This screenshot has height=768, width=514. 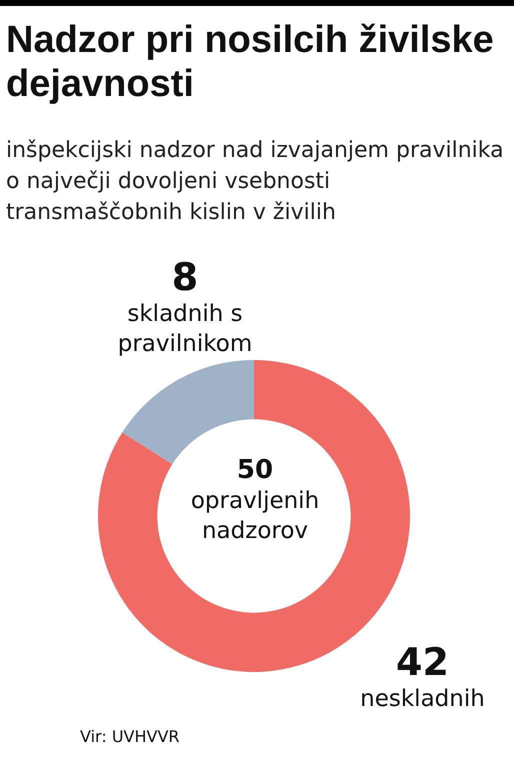 I want to click on chart-subtitle: inšpekcijski nadzor nad izvajanjem pravilnika o največji dovoljeni vsebnosti transmaščobnih kislin v živilih, so click(x=255, y=182).